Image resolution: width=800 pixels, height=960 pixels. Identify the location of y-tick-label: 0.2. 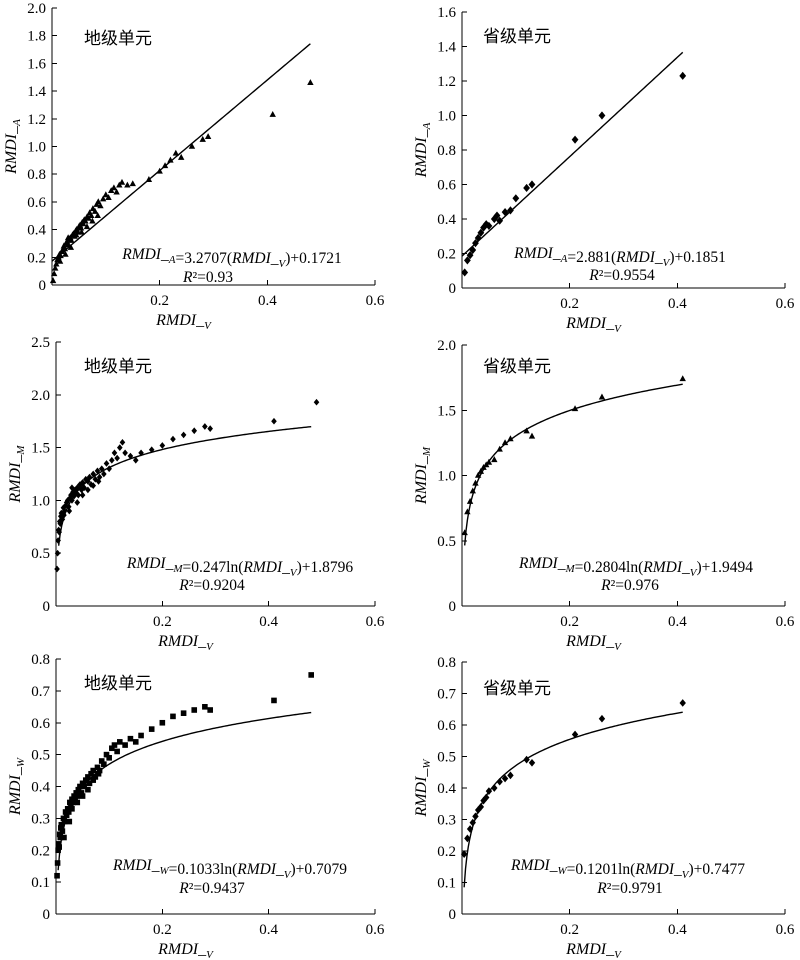
(40, 851).